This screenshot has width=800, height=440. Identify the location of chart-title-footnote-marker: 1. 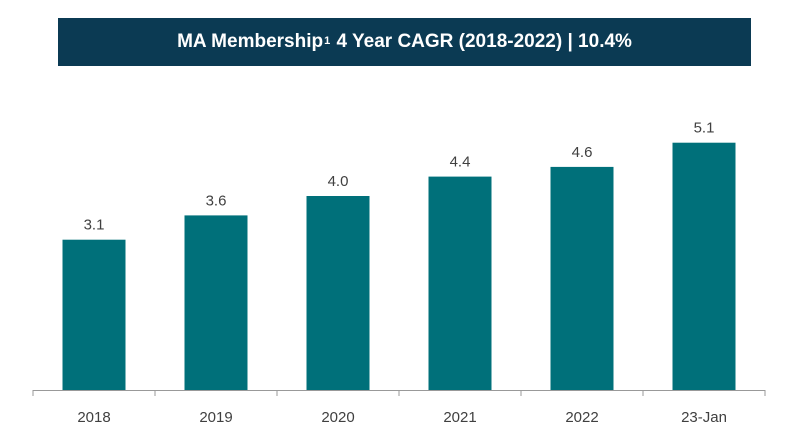
(327, 41).